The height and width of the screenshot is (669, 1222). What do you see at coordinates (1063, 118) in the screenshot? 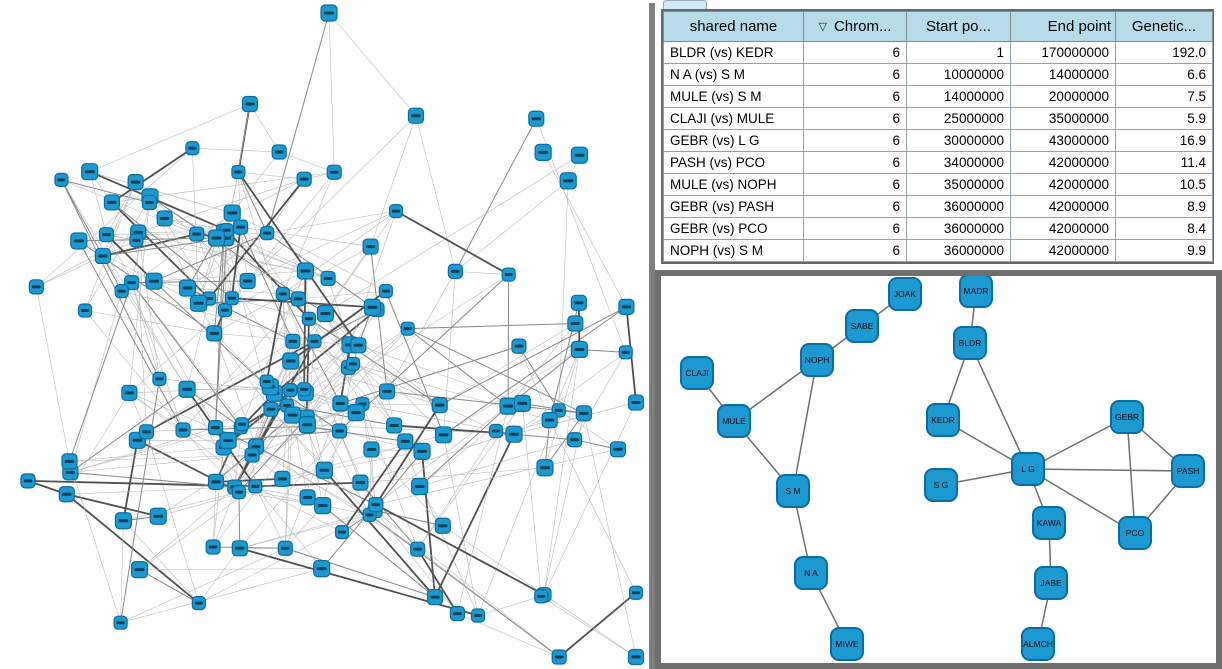
I see `cell-value: 35000000` at bounding box center [1063, 118].